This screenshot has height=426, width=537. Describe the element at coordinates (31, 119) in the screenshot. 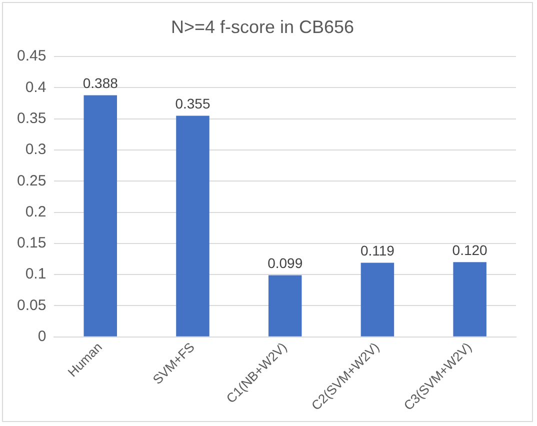

I see `y-tick-label: 0.35` at that location.